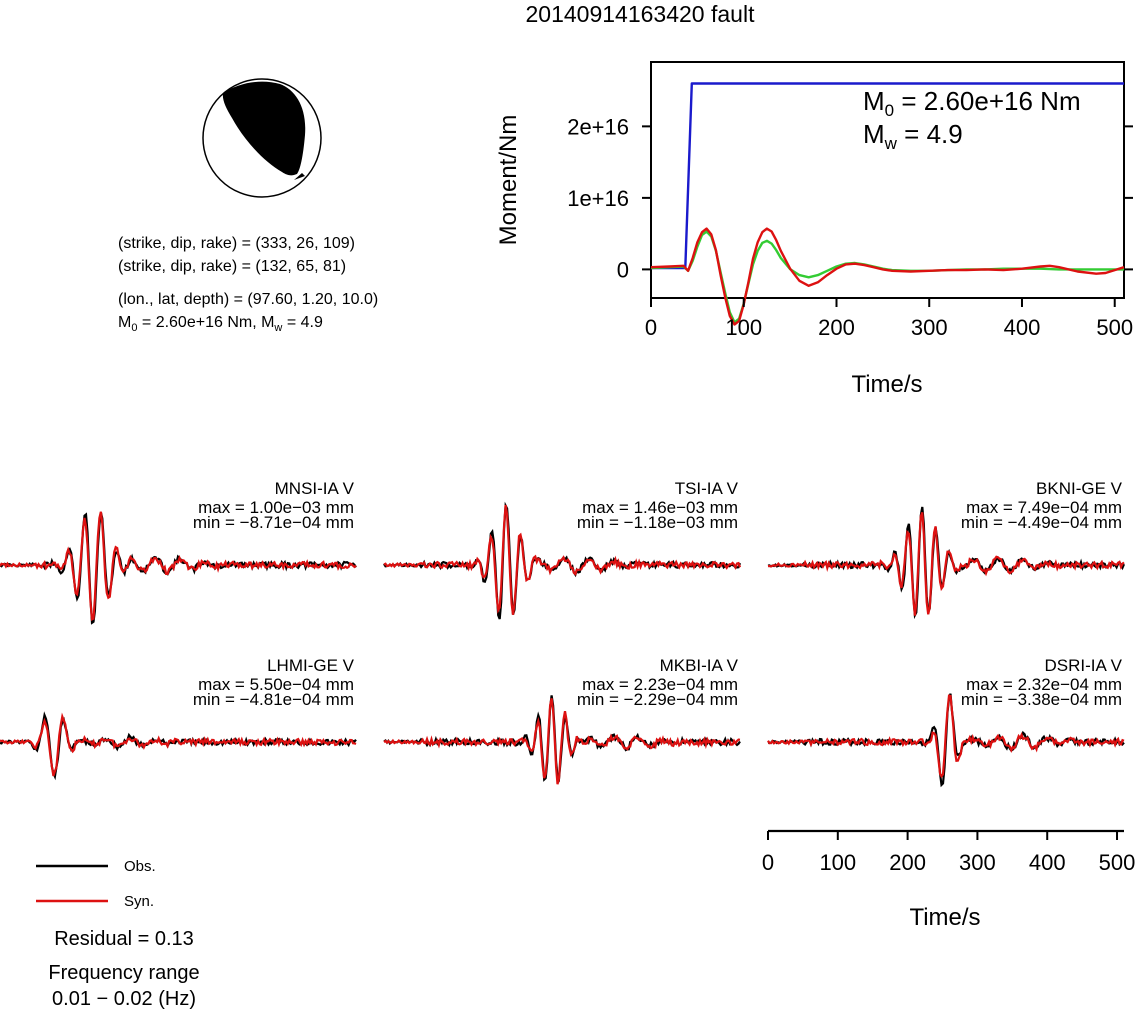 The height and width of the screenshot is (1009, 1139). I want to click on station-max: max = 2.32e−04 mm, so click(1044, 684).